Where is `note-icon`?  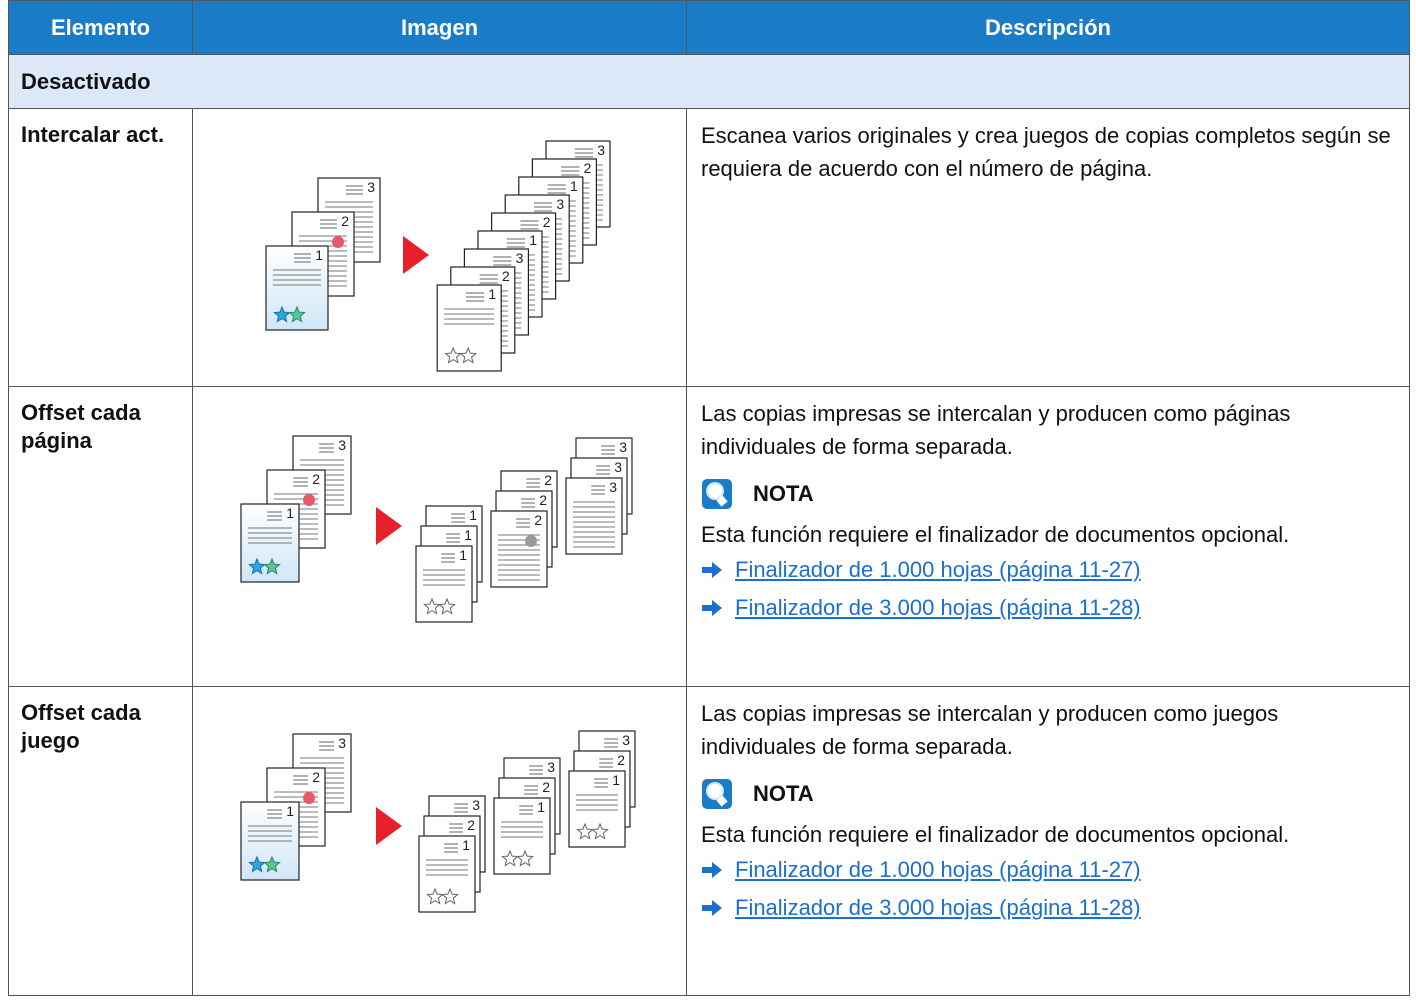 note-icon is located at coordinates (717, 793).